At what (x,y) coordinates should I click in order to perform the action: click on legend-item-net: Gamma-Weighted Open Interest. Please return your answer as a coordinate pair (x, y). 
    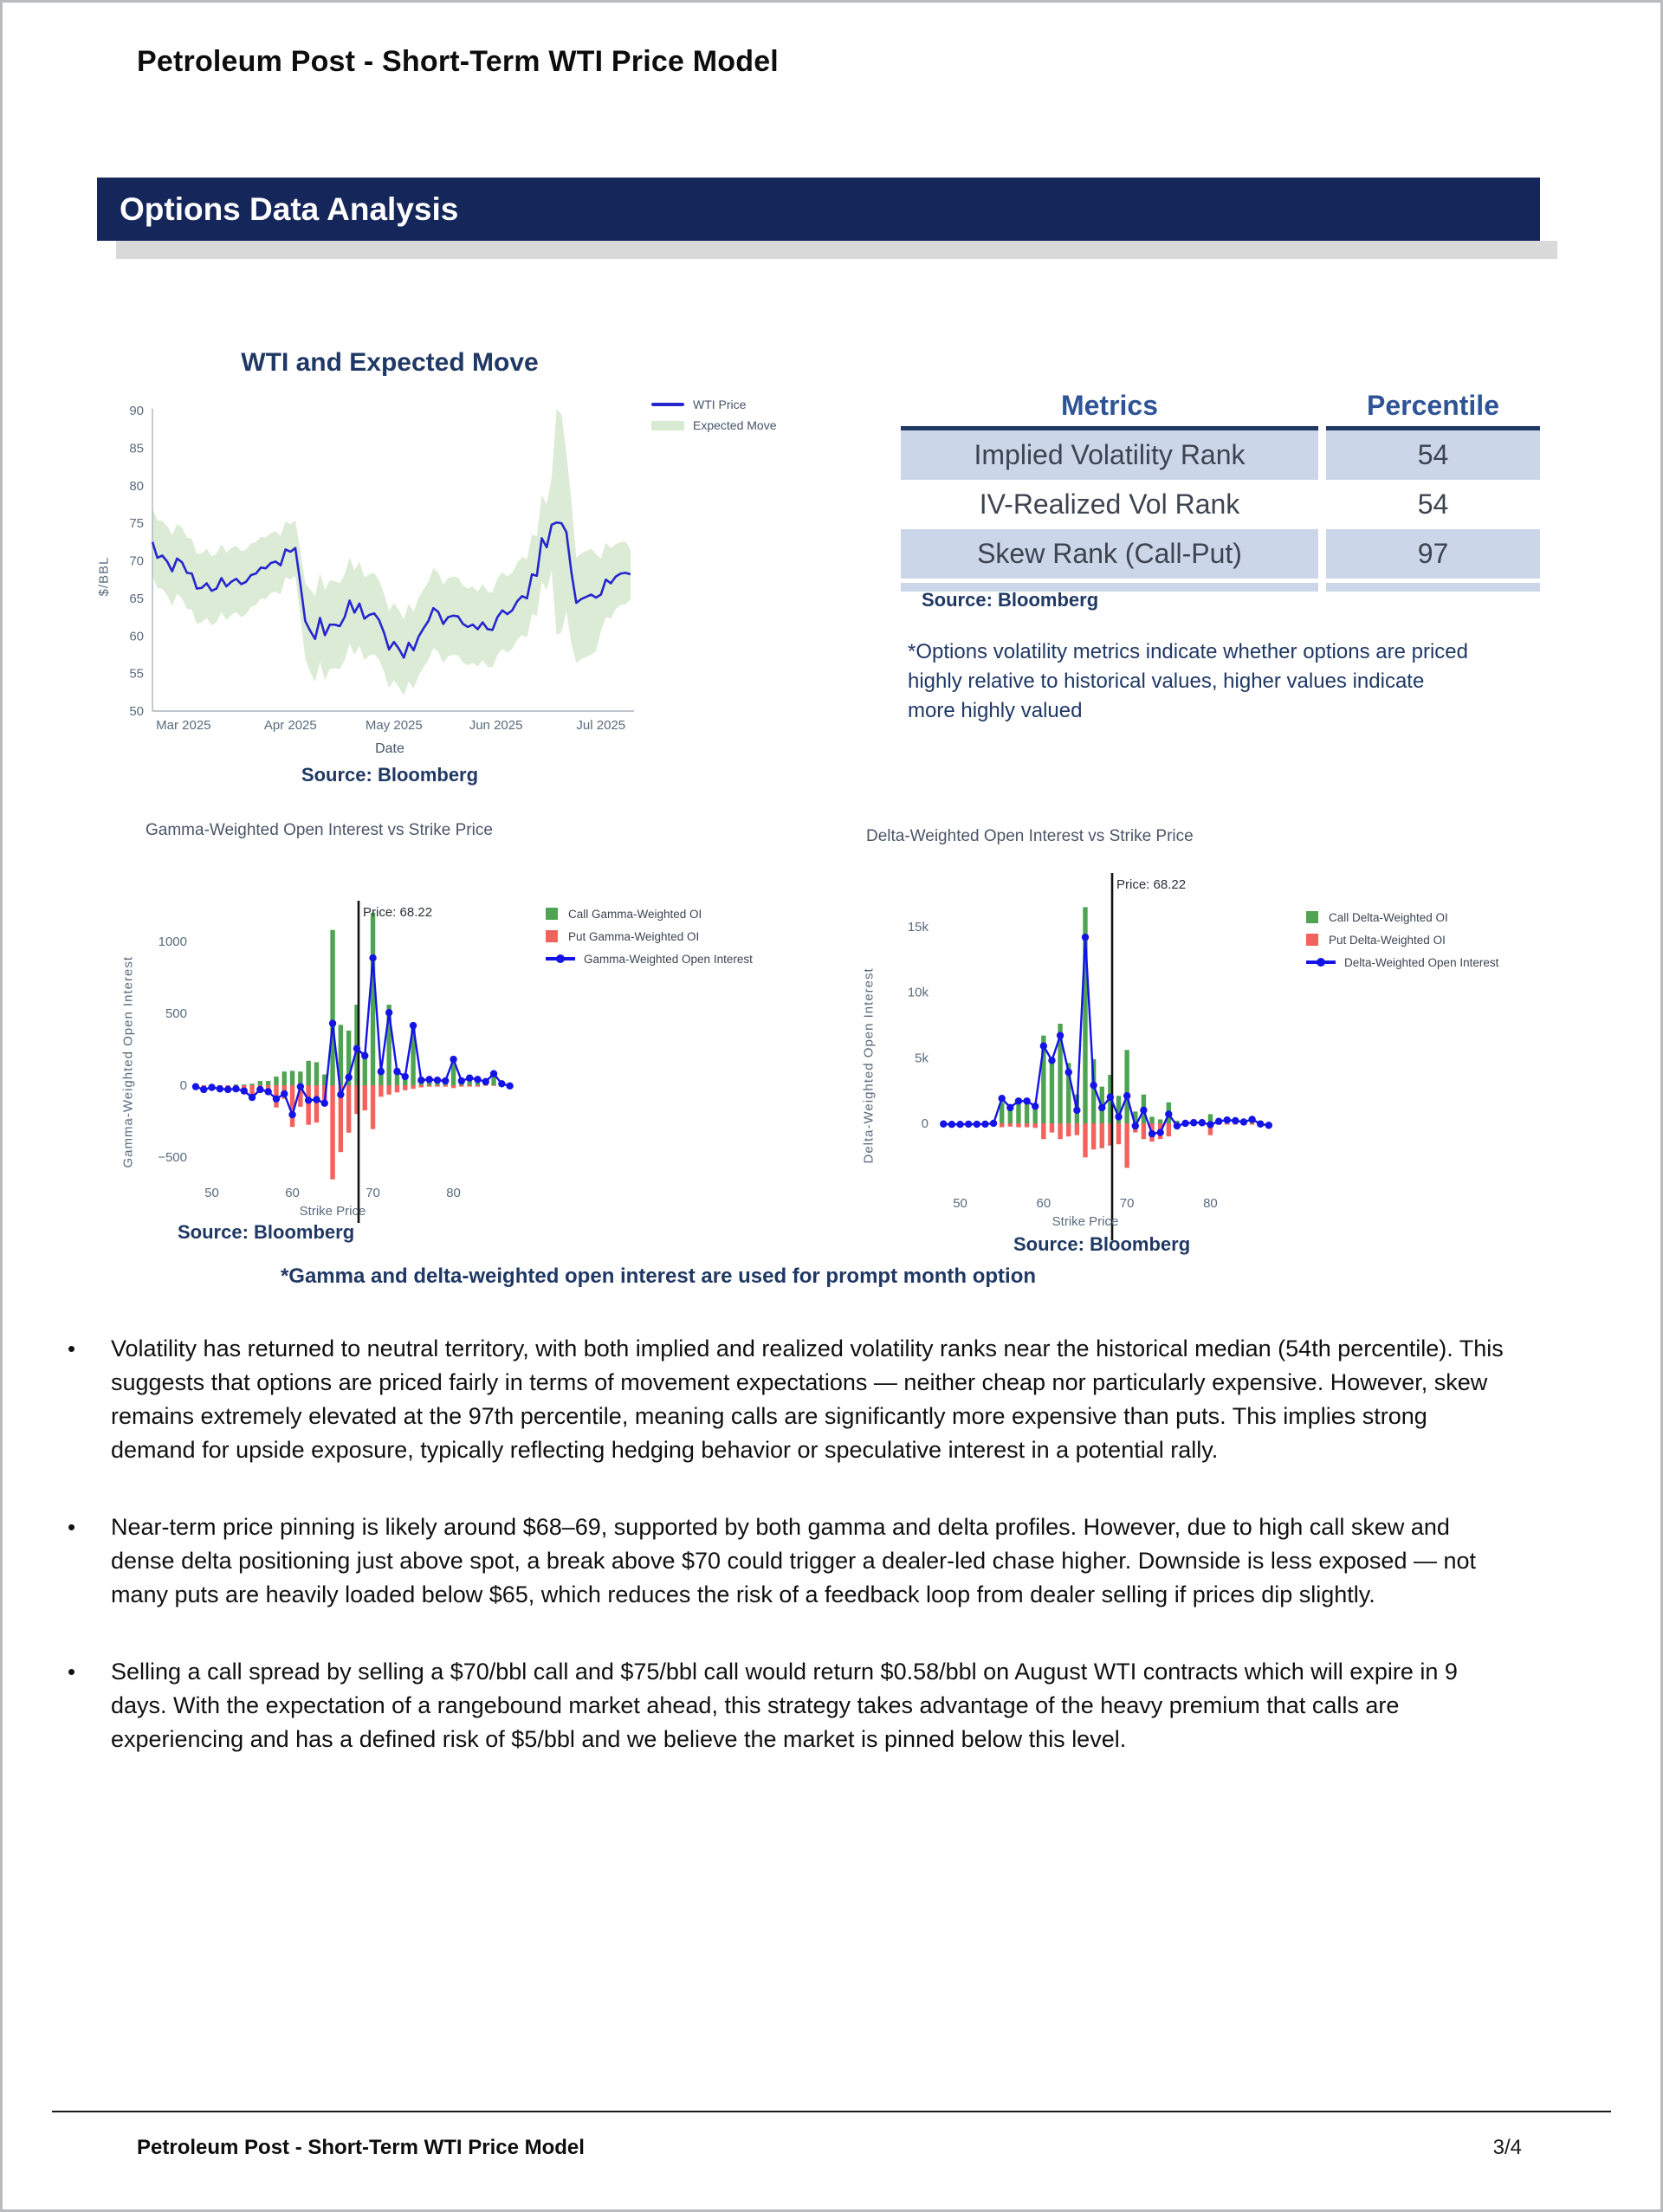
    Looking at the image, I should click on (649, 959).